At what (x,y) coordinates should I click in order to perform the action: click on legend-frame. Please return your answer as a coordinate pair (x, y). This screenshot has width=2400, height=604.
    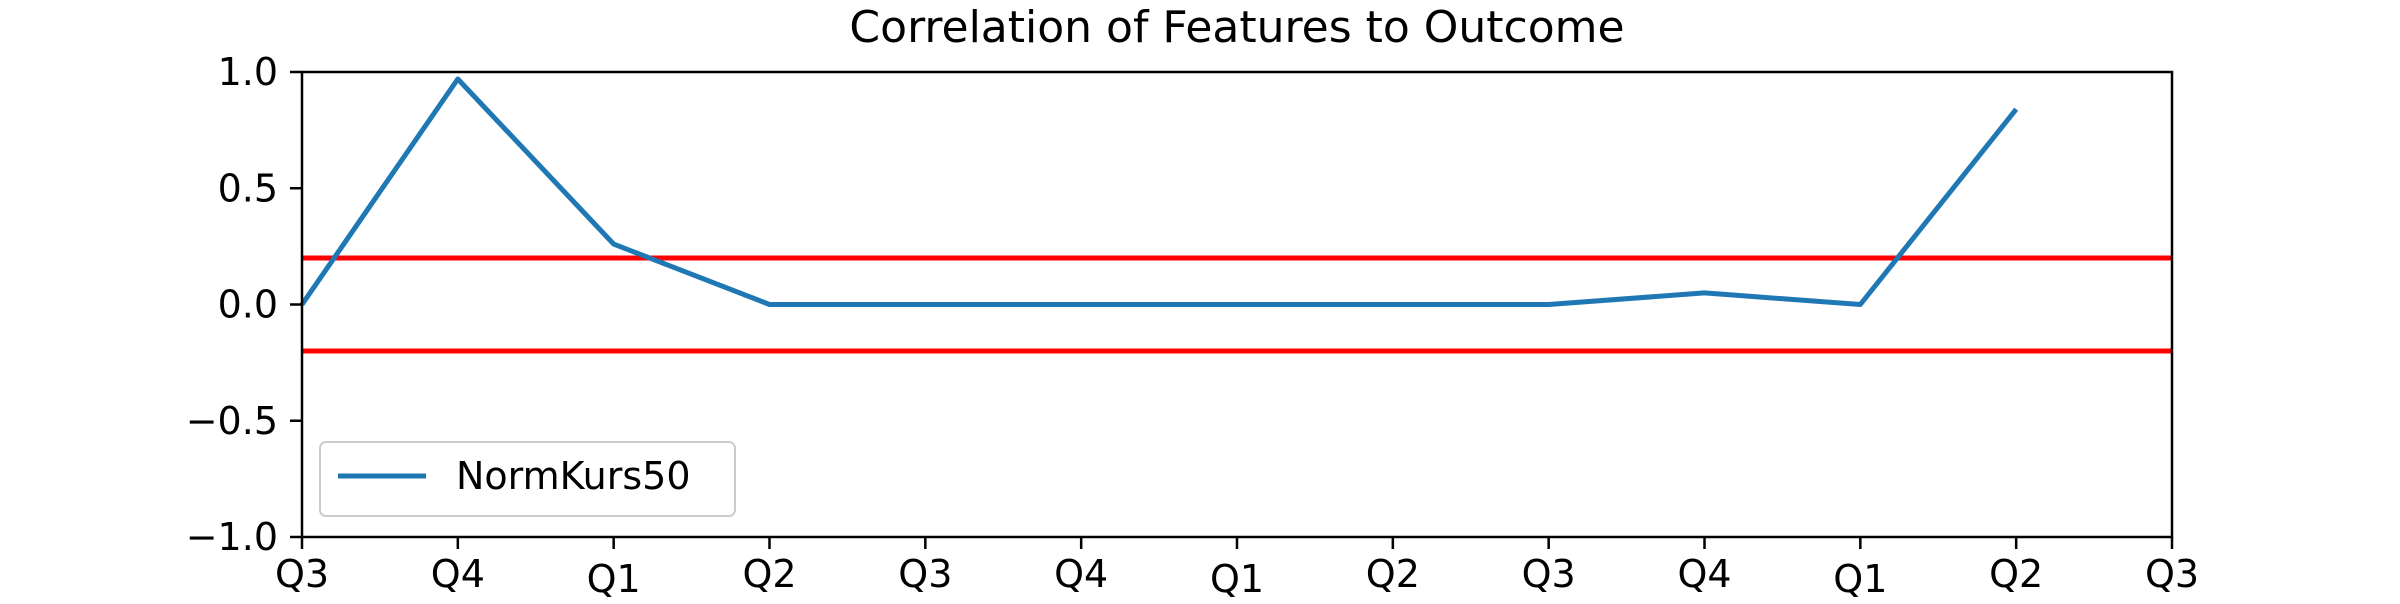
    Looking at the image, I should click on (527, 479).